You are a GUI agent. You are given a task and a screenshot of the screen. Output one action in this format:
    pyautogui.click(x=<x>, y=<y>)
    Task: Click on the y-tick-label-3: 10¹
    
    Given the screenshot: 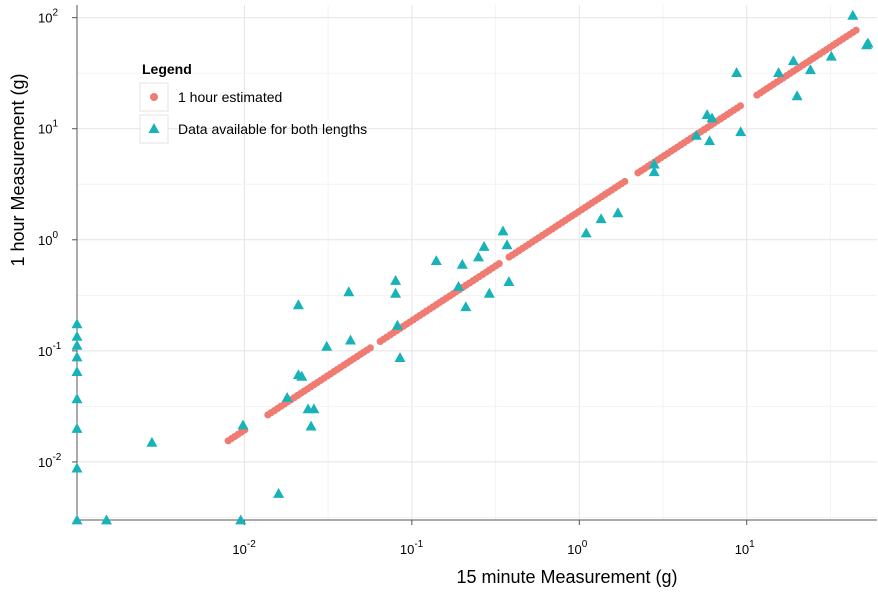 What is the action you would take?
    pyautogui.click(x=48, y=128)
    